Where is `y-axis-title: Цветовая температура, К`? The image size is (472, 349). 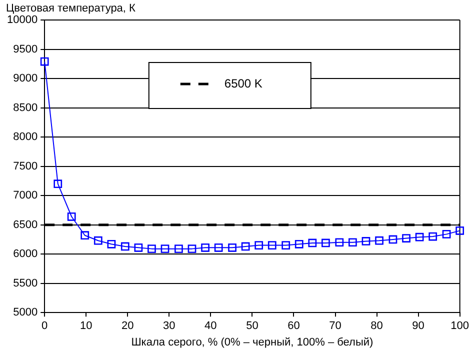 y-axis-title: Цветовая температура, К is located at coordinates (71, 8).